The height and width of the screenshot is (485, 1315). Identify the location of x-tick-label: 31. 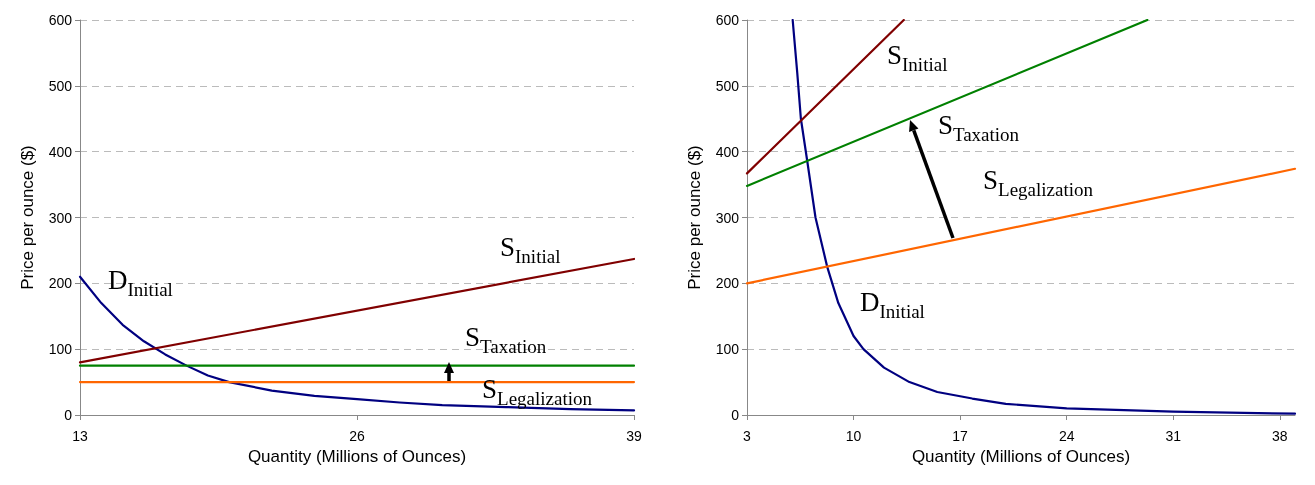
(1173, 436).